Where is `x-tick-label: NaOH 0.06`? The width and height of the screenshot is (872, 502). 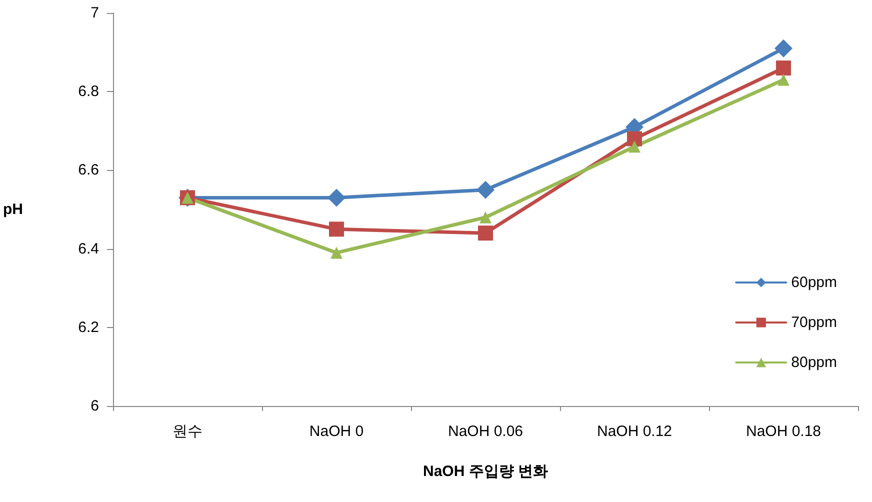 x-tick-label: NaOH 0.06 is located at coordinates (486, 431).